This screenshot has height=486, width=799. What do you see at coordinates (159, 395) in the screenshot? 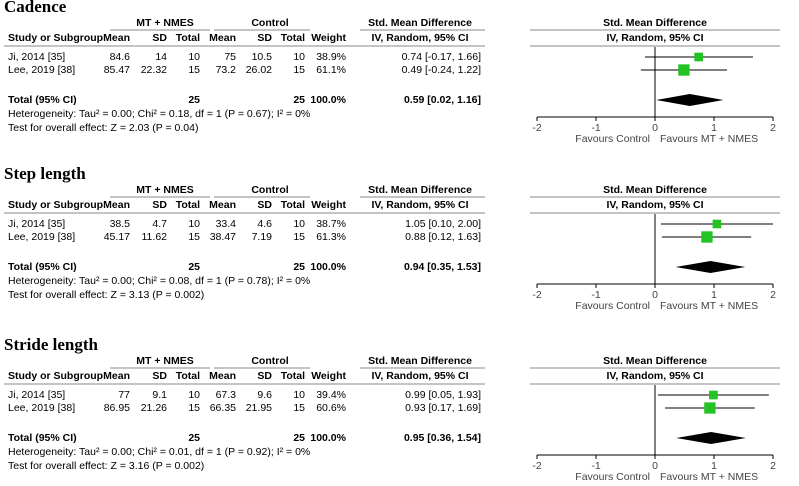
I see `cell: 9.1` at bounding box center [159, 395].